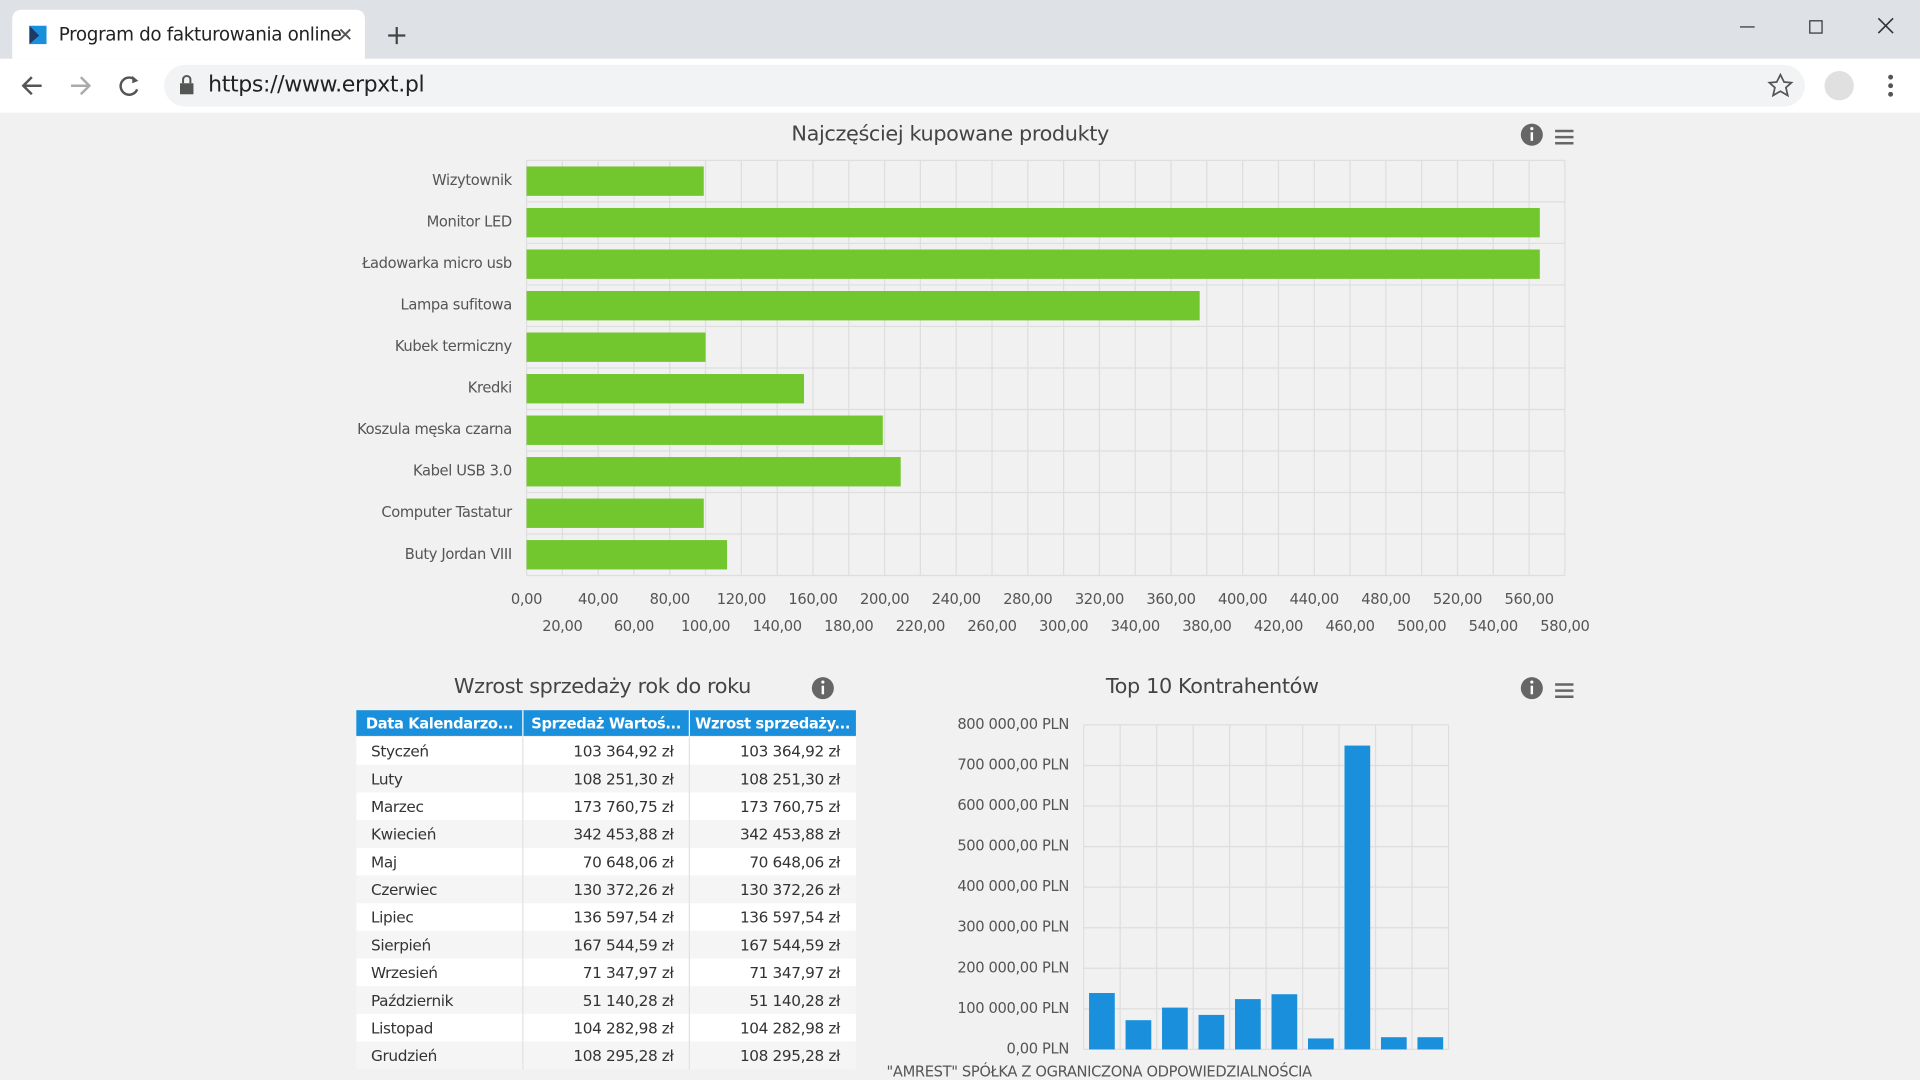 This screenshot has height=1080, width=1920. I want to click on x-tick-label: 280,00, so click(1027, 599).